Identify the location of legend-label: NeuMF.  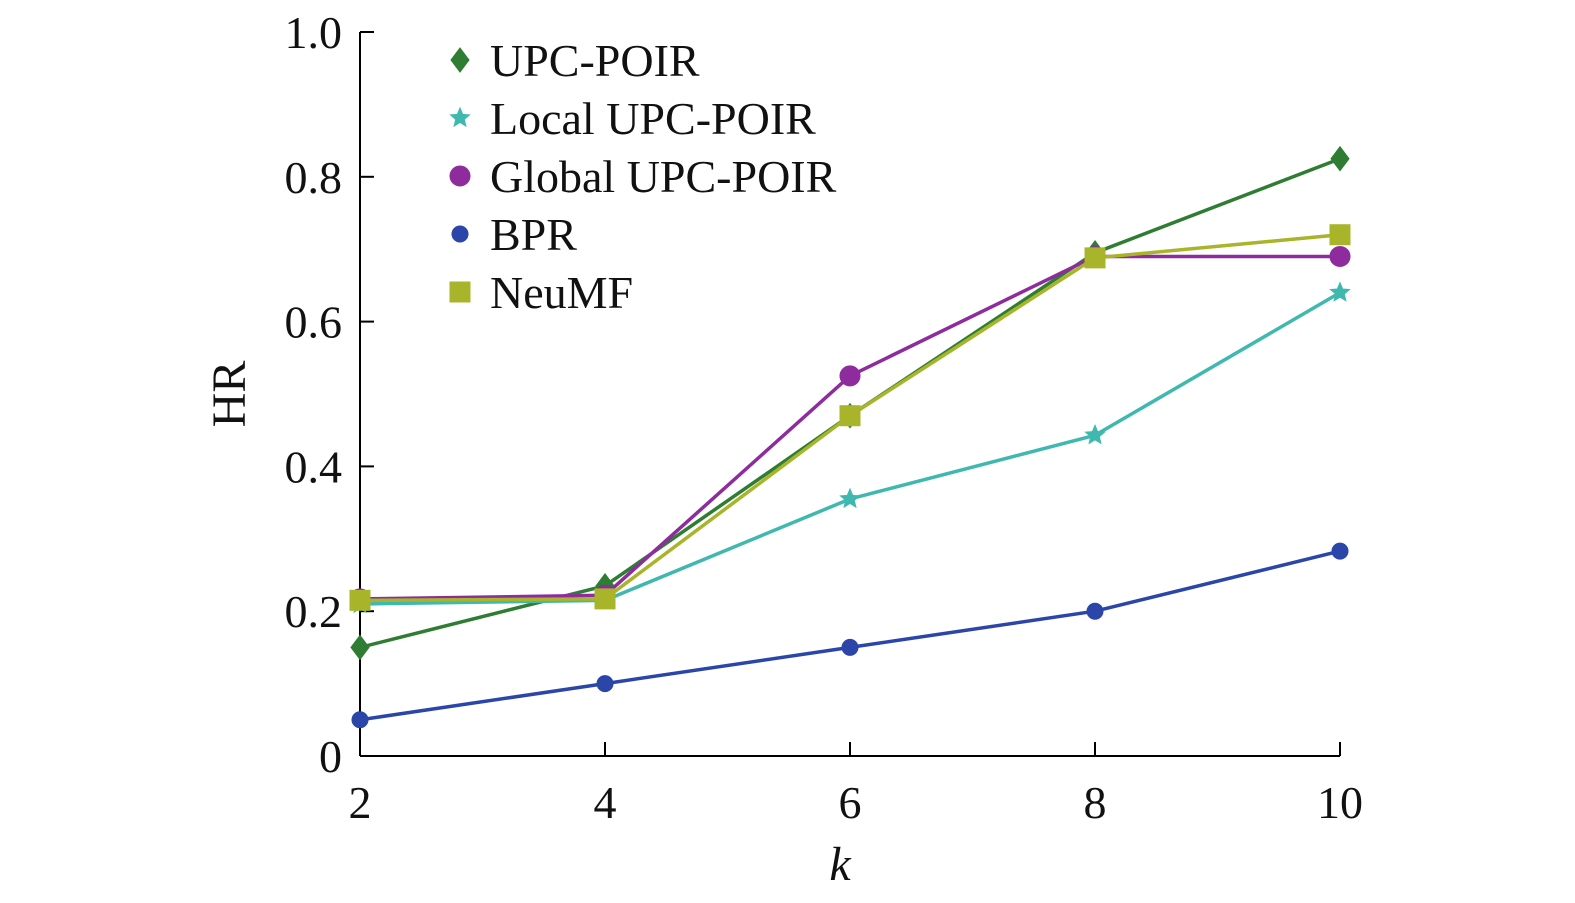
(561, 292).